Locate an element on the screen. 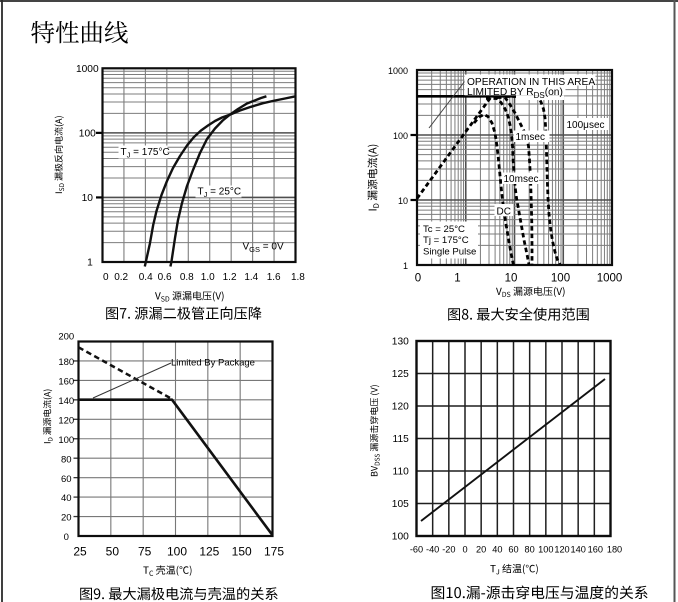 This screenshot has width=678, height=602. svg-text: 0.2 is located at coordinates (121, 277).